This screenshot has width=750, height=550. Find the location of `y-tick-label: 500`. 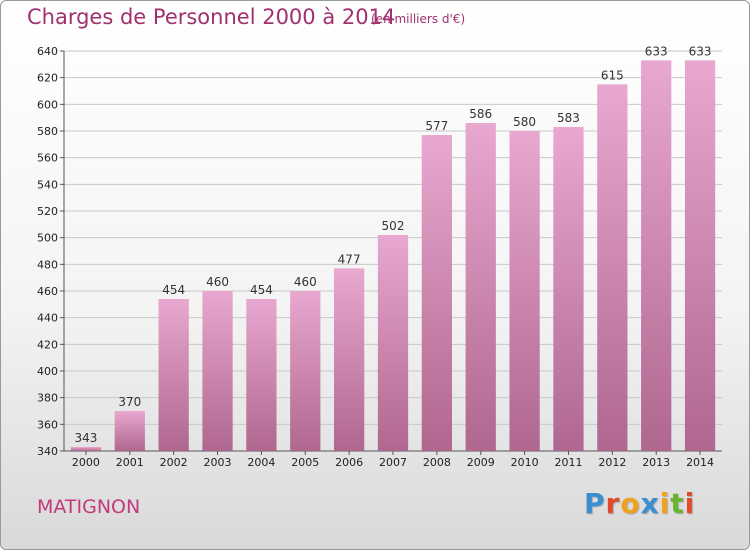

y-tick-label: 500 is located at coordinates (47, 238).